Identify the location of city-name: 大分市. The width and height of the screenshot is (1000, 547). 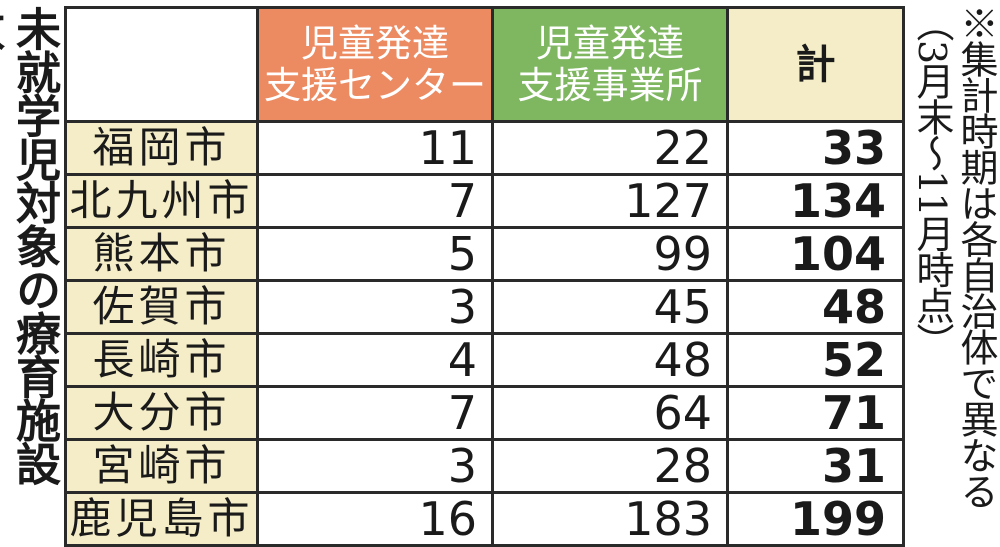
(161, 413).